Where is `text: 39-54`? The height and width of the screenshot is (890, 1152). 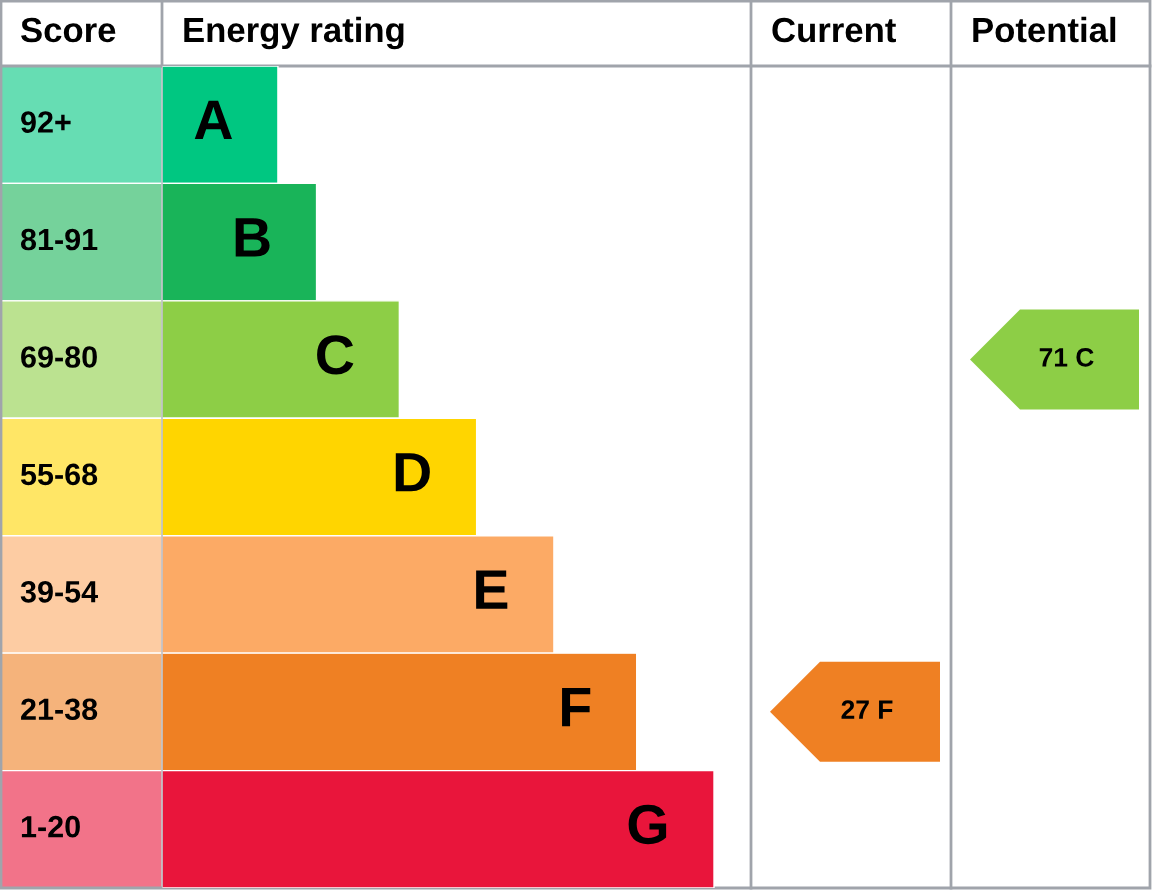
text: 39-54 is located at coordinates (59, 591).